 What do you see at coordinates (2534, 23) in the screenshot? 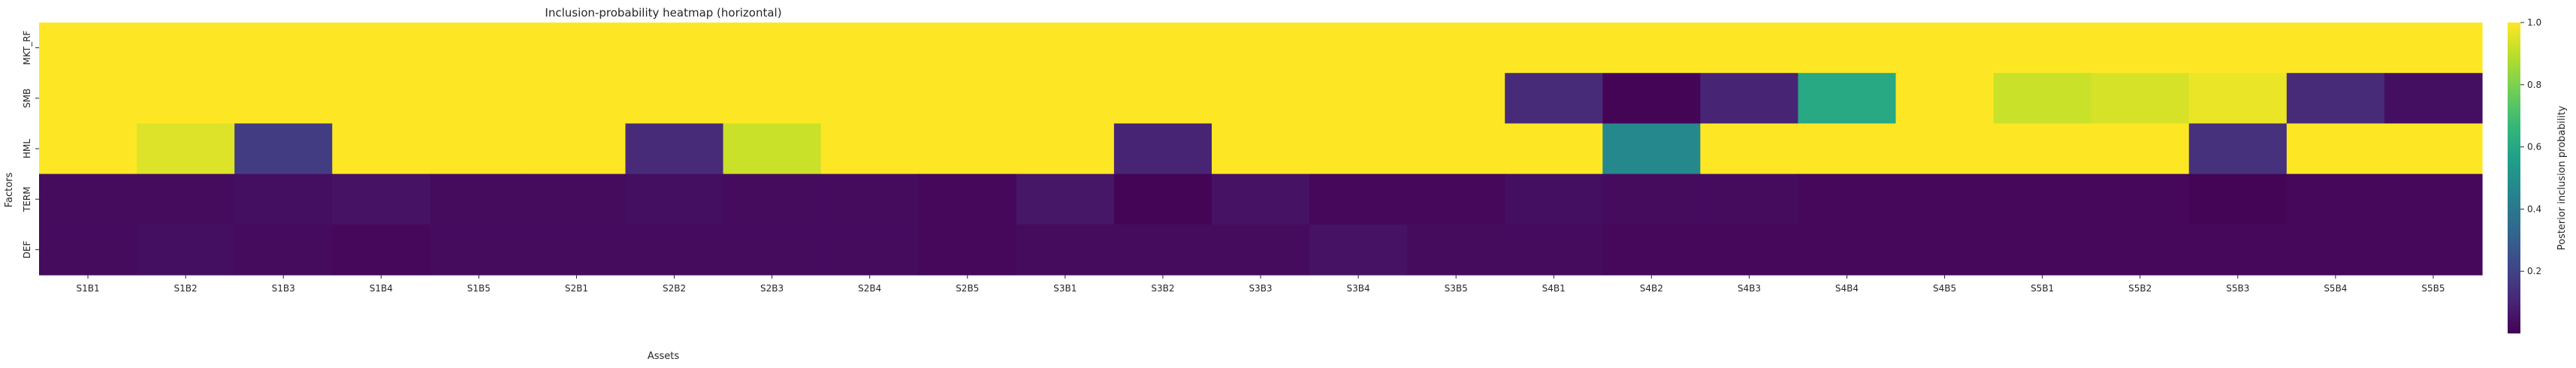
I see `colorbar-tick-label: 1.0` at bounding box center [2534, 23].